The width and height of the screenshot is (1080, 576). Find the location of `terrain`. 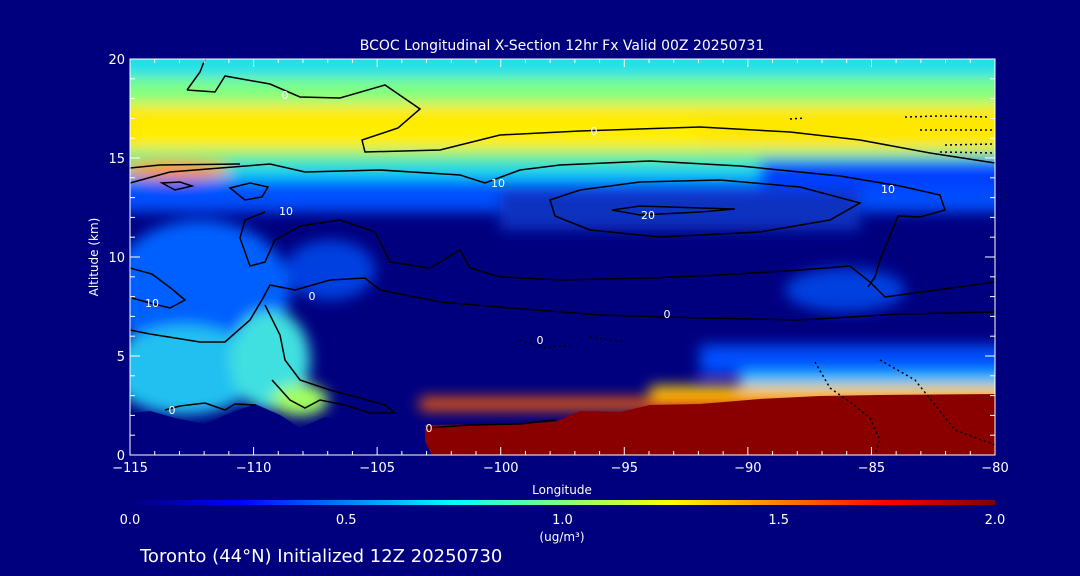

terrain is located at coordinates (281, 429).